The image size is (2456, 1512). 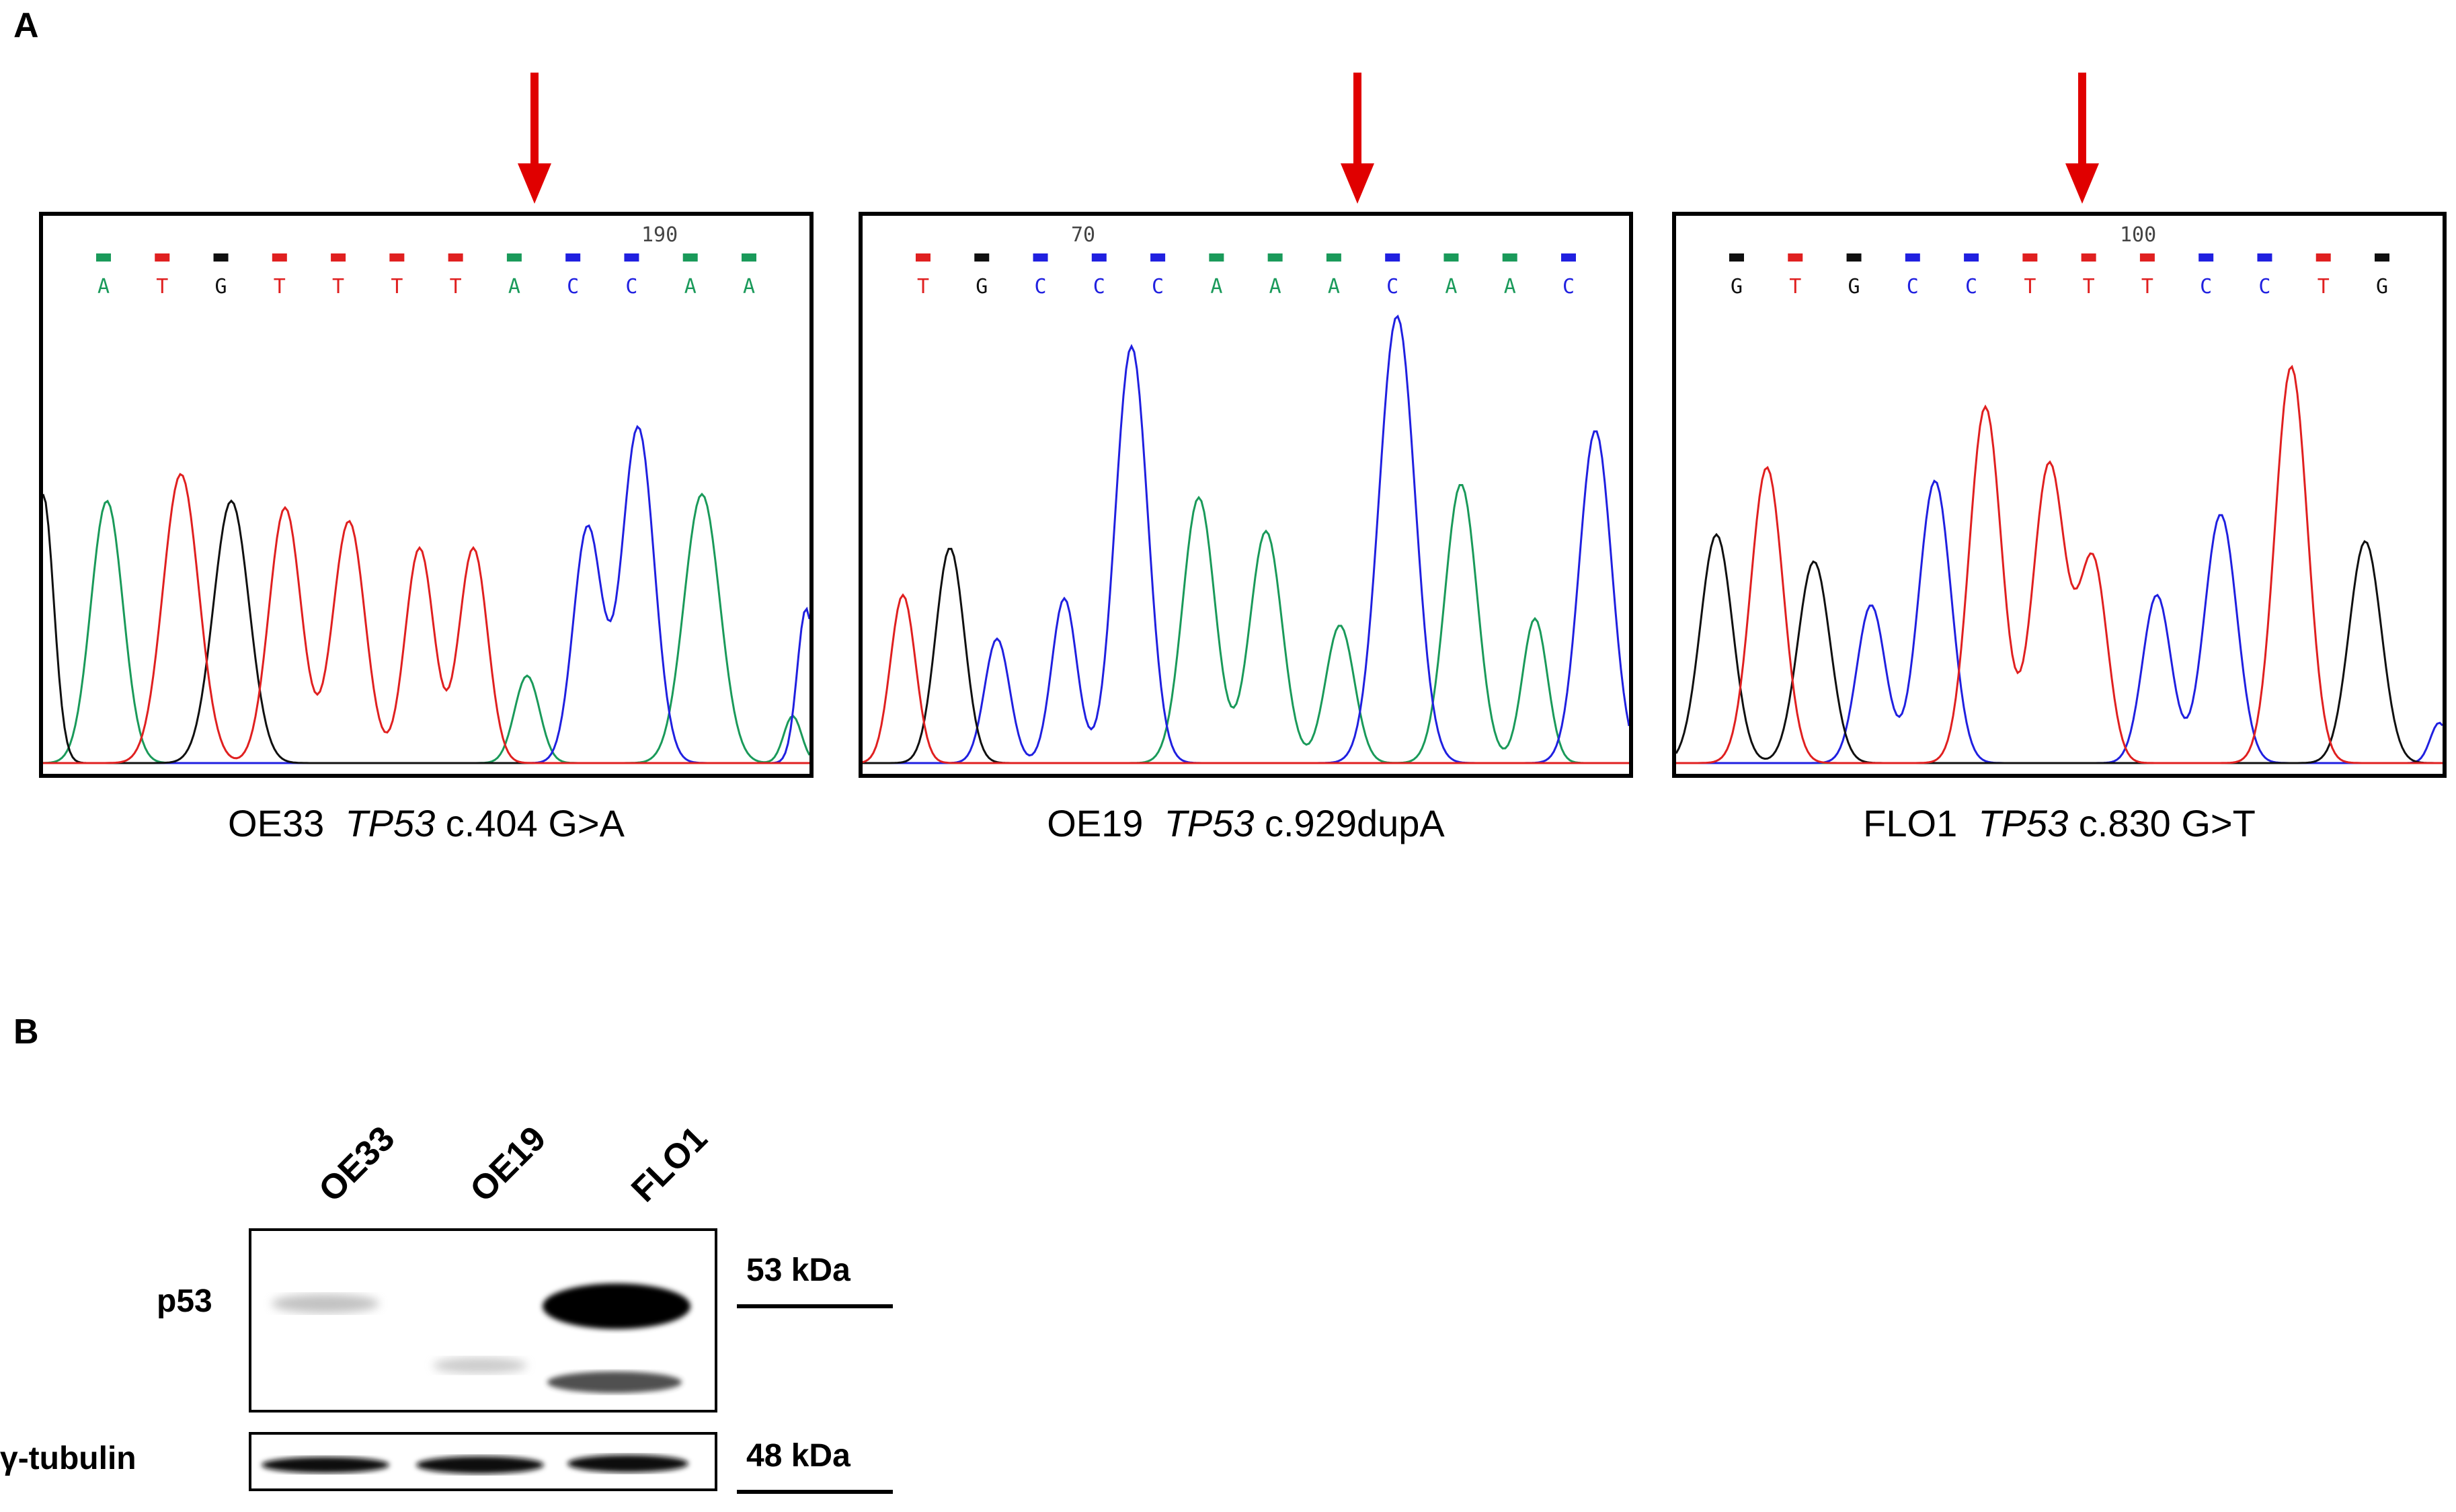 I want to click on row-label-p53: p53, so click(x=184, y=1301).